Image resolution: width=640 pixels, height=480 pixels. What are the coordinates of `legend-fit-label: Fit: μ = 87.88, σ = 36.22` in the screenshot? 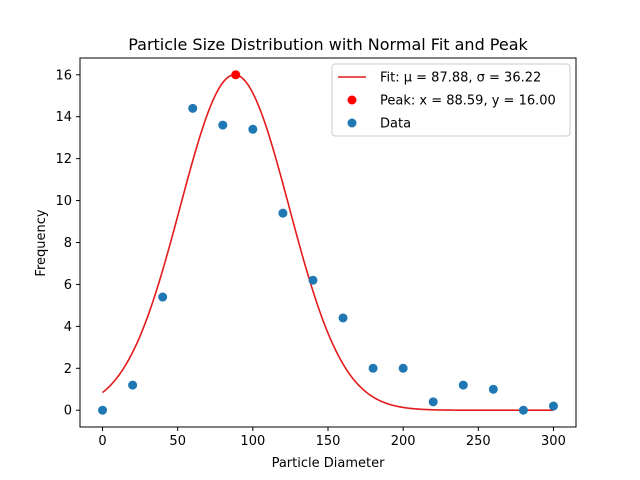 It's located at (460, 78).